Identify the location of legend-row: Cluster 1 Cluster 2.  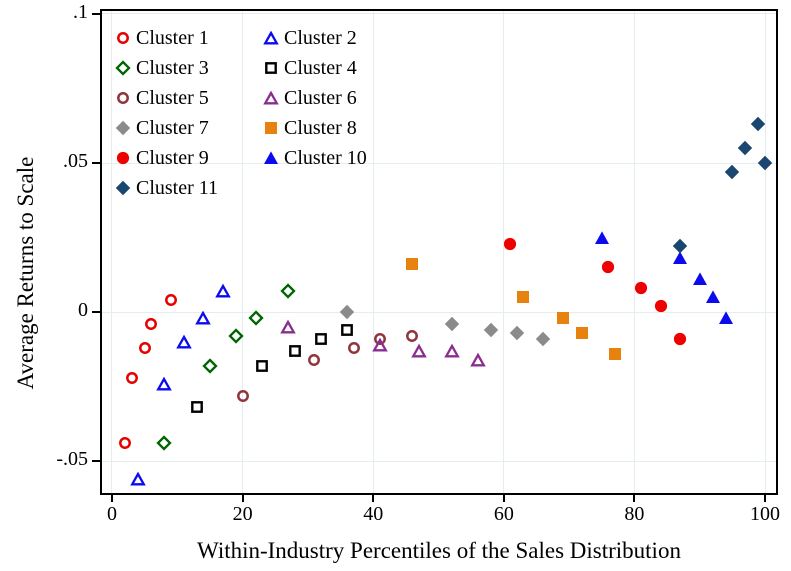
(258, 38).